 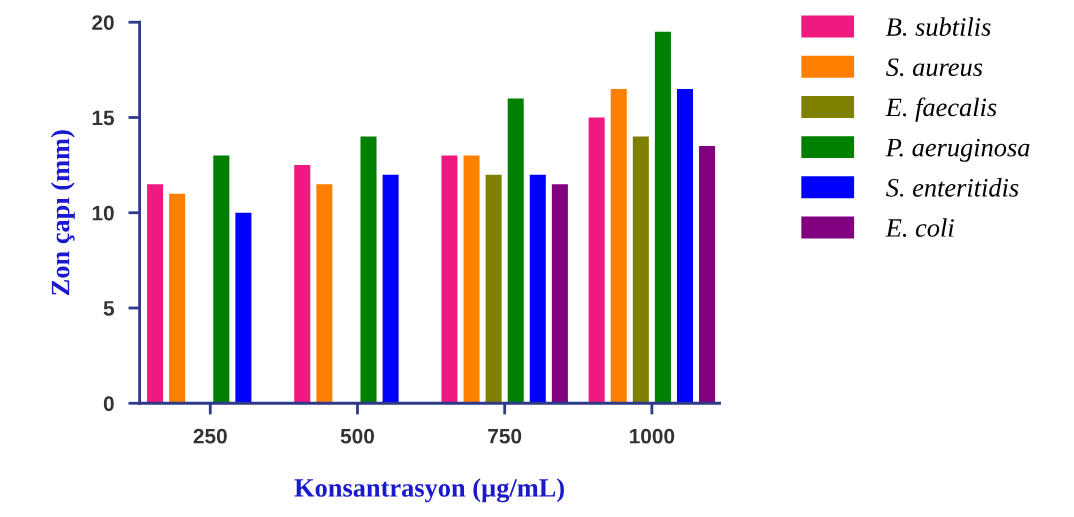 I want to click on x-tick-label: 500, so click(x=357, y=436).